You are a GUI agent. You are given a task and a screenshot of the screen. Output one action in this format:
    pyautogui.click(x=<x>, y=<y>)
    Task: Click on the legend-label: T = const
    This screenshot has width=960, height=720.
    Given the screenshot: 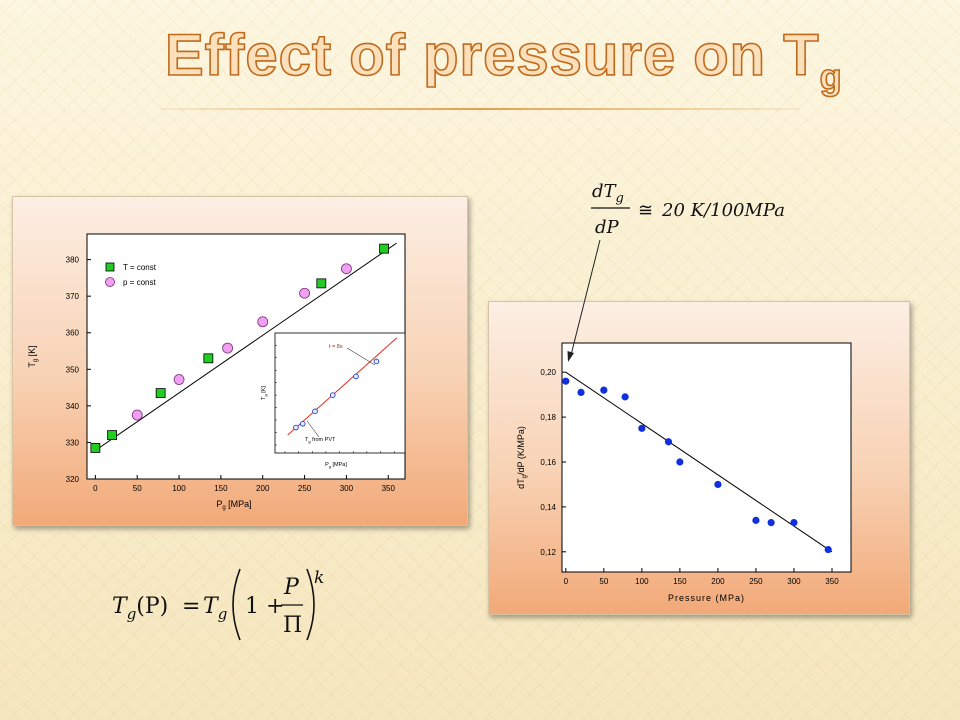 What is the action you would take?
    pyautogui.click(x=140, y=267)
    